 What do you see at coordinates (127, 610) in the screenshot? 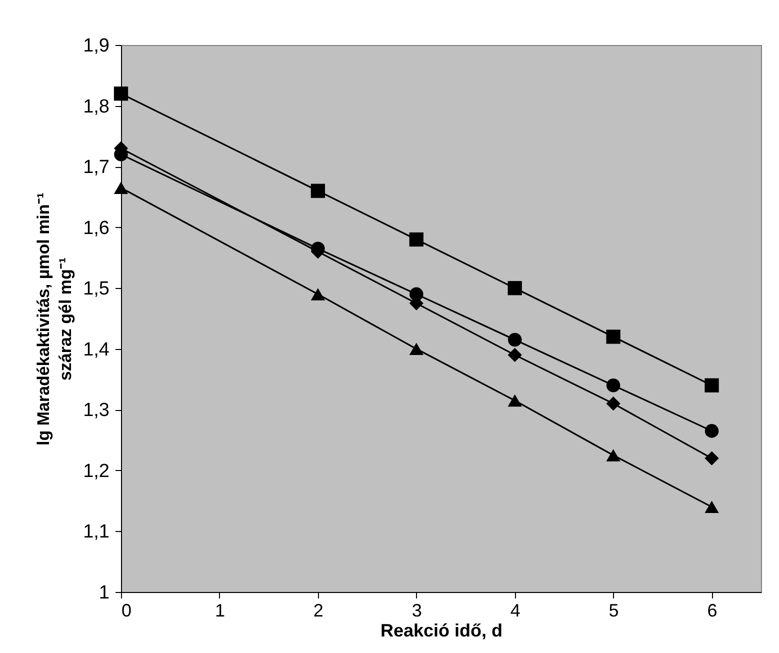
I see `x-tick-label: 0` at bounding box center [127, 610].